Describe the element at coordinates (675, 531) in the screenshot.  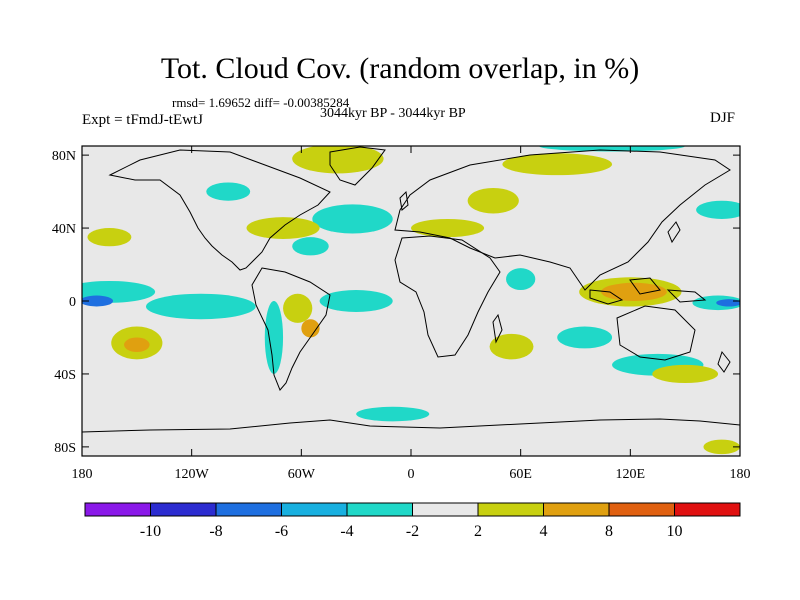
I see `colorbar-label: 10` at that location.